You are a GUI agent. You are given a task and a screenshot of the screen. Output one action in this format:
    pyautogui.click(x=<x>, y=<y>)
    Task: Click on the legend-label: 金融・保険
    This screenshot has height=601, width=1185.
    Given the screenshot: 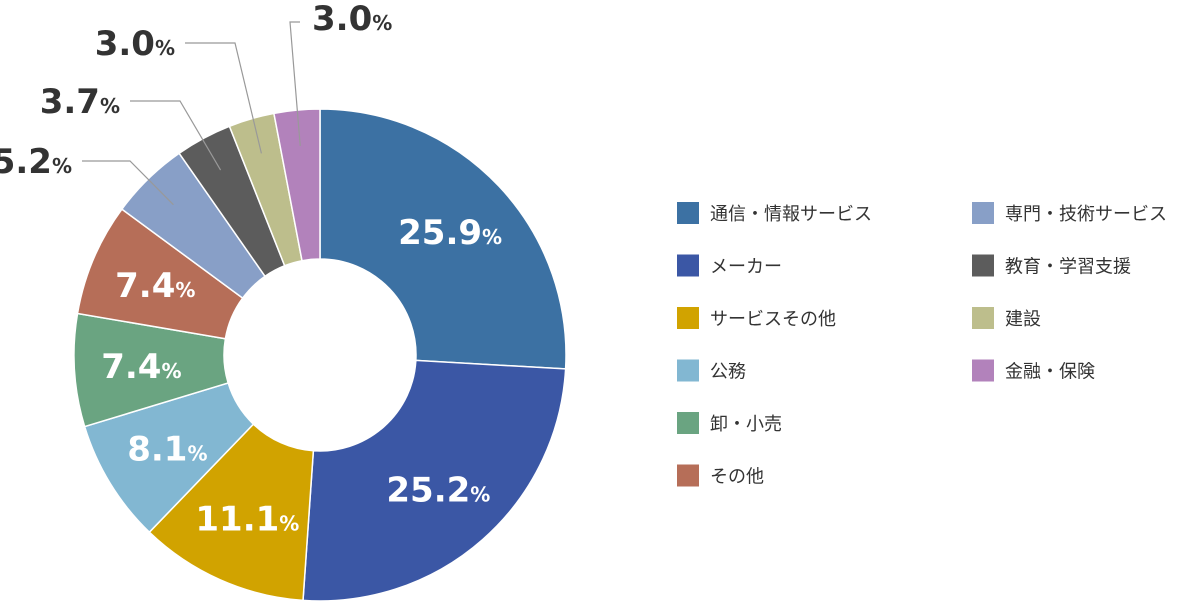 What is the action you would take?
    pyautogui.click(x=1050, y=372)
    